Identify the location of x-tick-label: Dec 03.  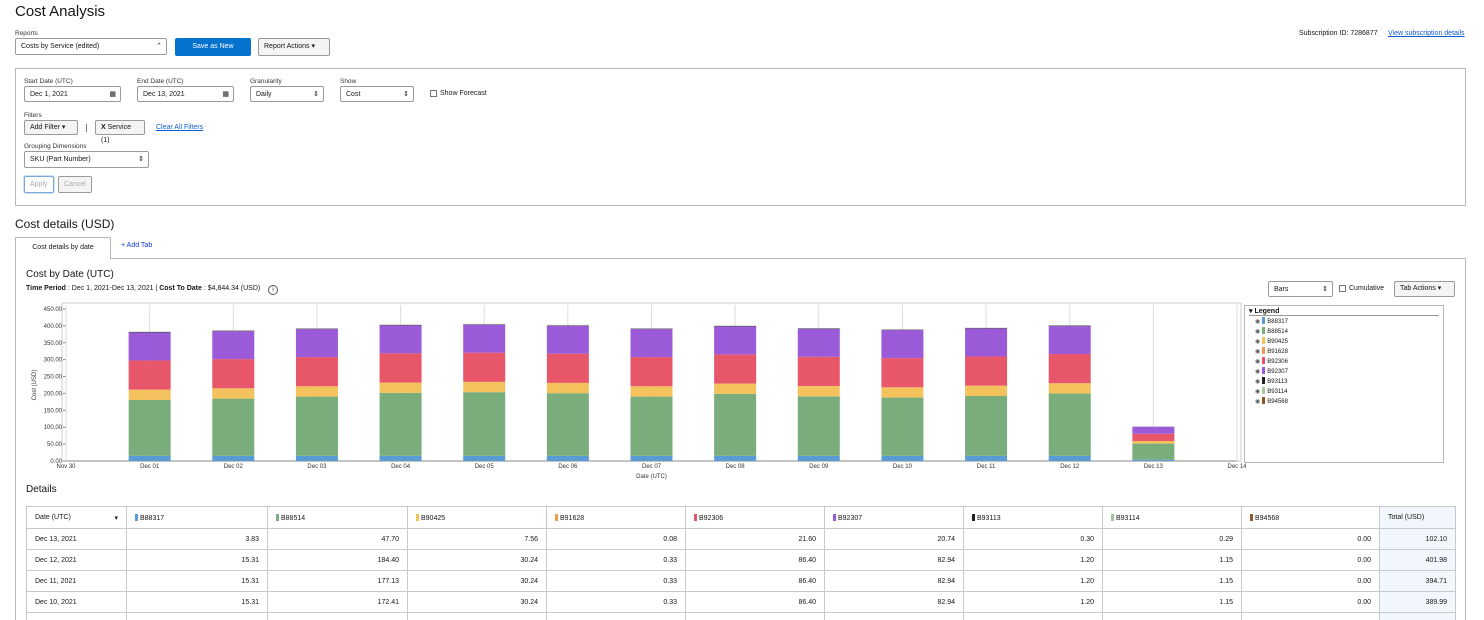
(317, 467).